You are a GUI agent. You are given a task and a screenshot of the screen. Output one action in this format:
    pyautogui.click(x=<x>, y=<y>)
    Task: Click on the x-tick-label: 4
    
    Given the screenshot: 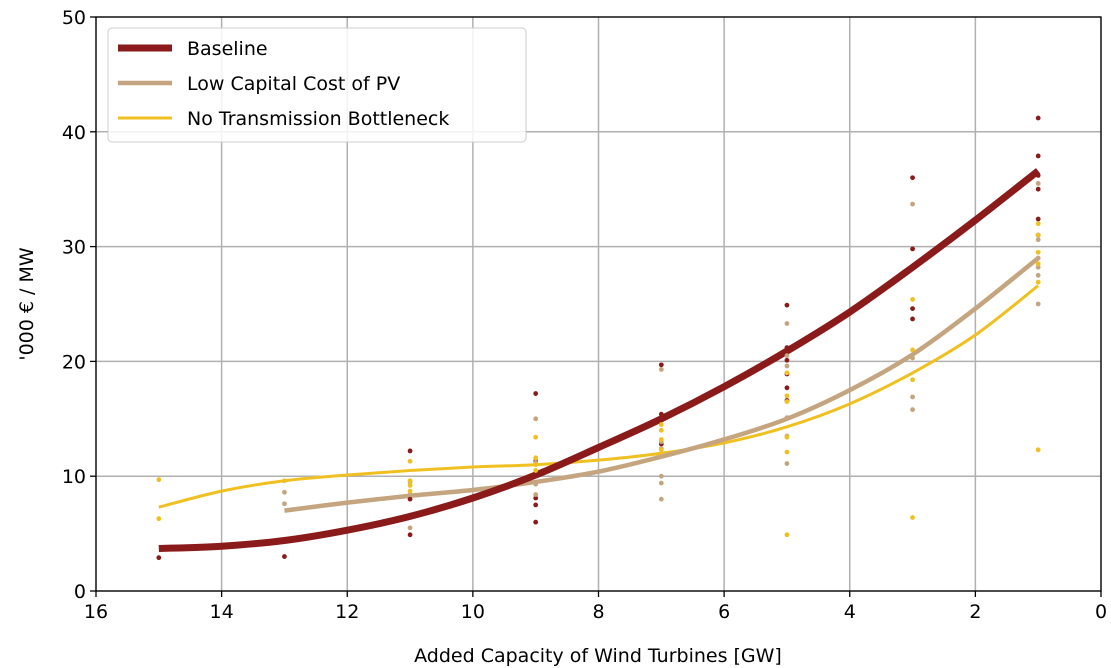 What is the action you would take?
    pyautogui.click(x=850, y=612)
    